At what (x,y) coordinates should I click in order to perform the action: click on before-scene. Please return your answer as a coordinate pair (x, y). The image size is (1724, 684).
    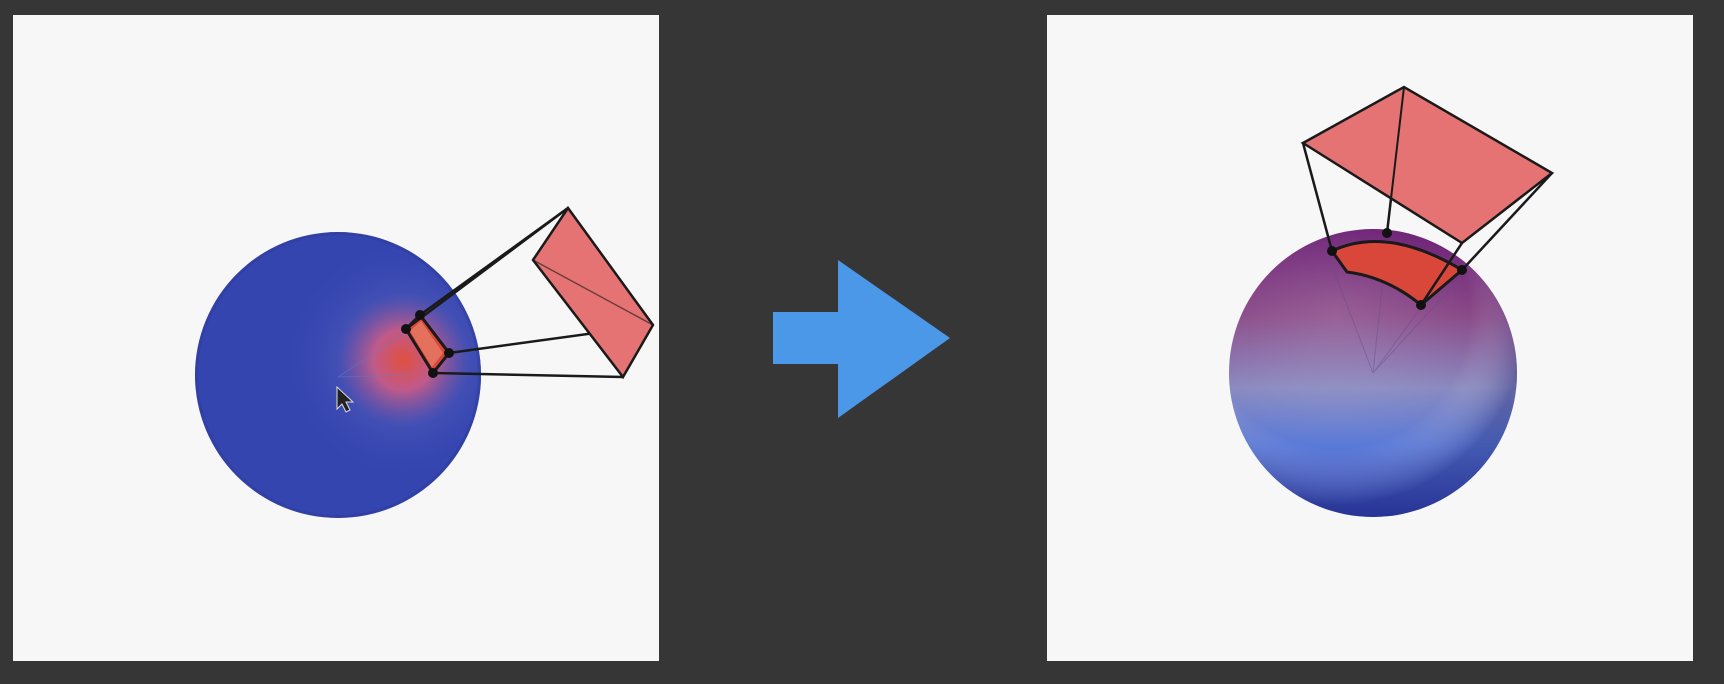
    Looking at the image, I should click on (425, 361).